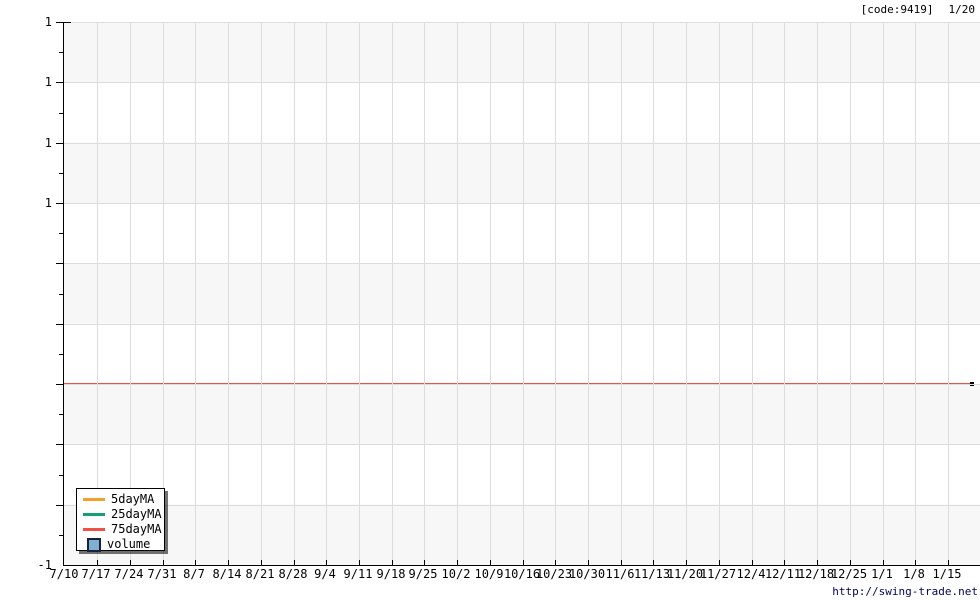 This screenshot has width=980, height=600. I want to click on x-tick-label: 9/4, so click(325, 574).